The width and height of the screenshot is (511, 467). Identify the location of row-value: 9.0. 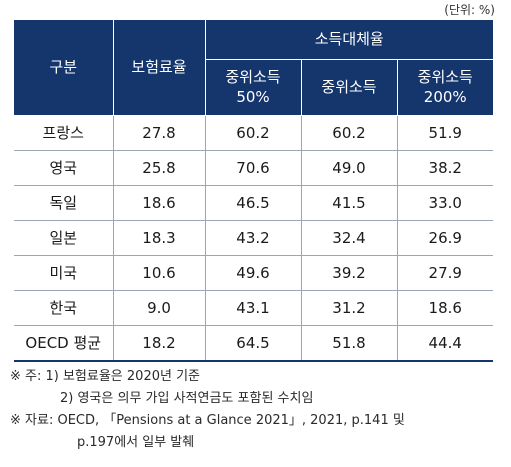
(159, 308).